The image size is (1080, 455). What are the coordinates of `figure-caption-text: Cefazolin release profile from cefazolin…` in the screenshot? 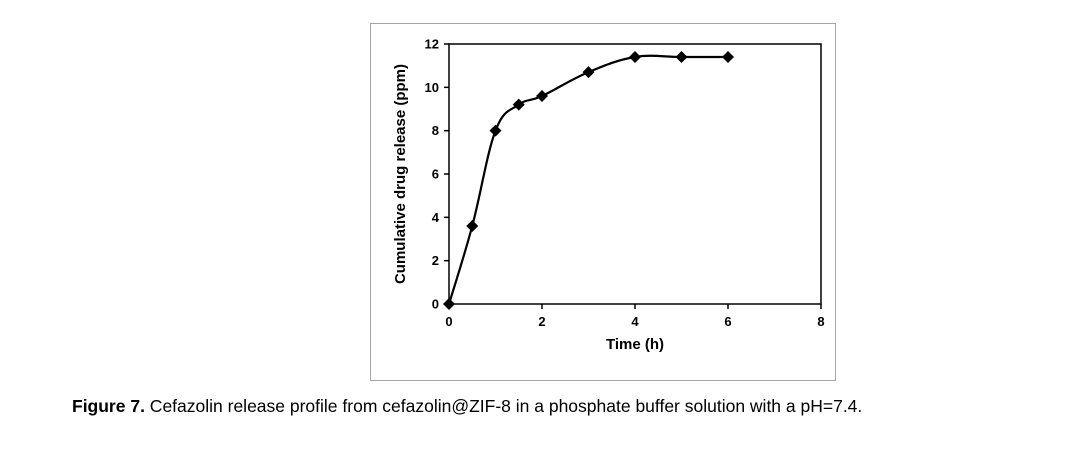 It's located at (503, 406).